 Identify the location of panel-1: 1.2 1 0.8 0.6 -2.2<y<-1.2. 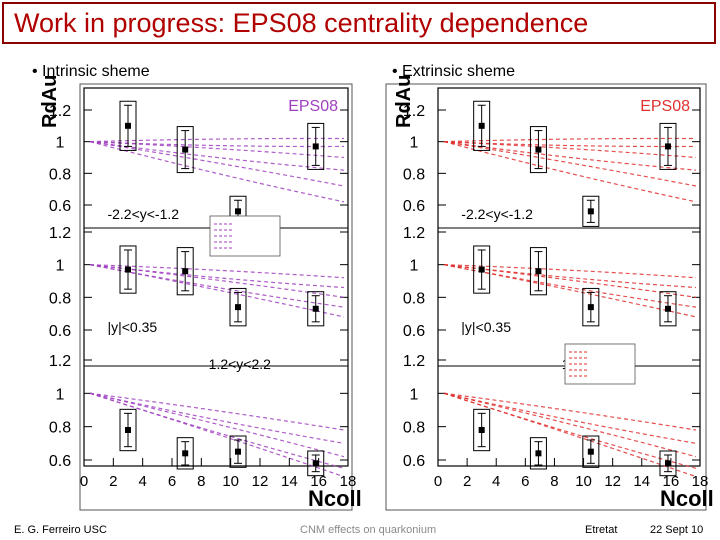
(198, 163).